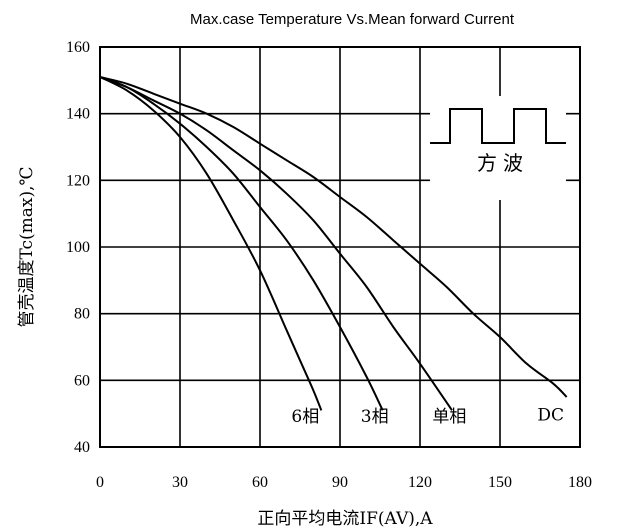  Describe the element at coordinates (498, 148) in the screenshot. I see `square-wave-inset: 方波` at that location.